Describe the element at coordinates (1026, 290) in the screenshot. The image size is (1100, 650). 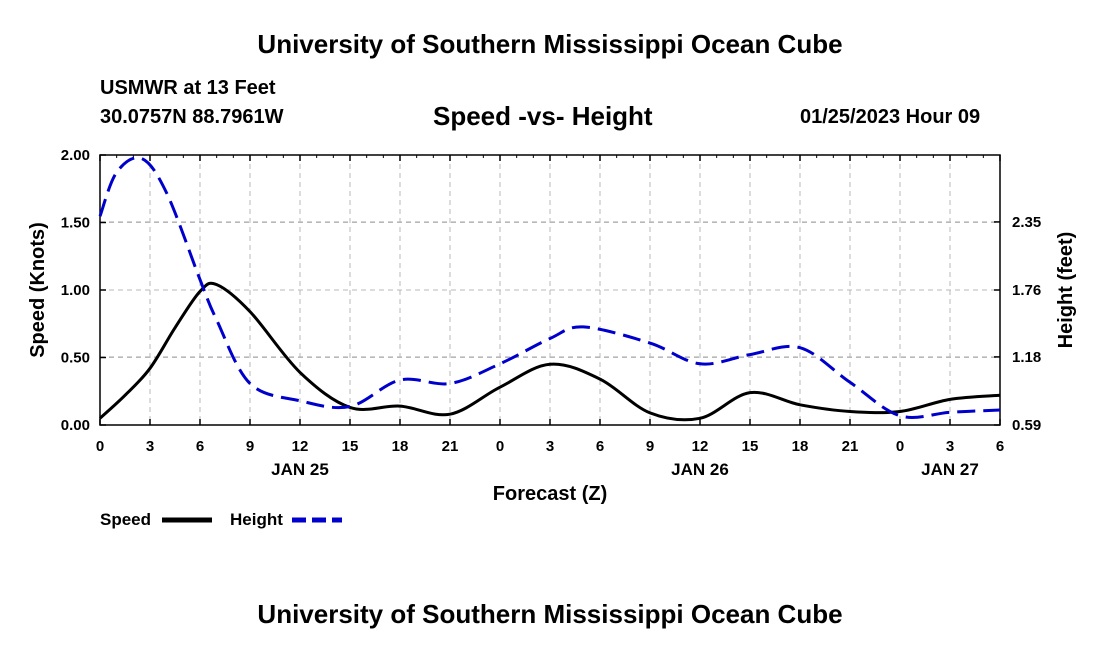
I see `y-tick-label-right: 1.76` at that location.